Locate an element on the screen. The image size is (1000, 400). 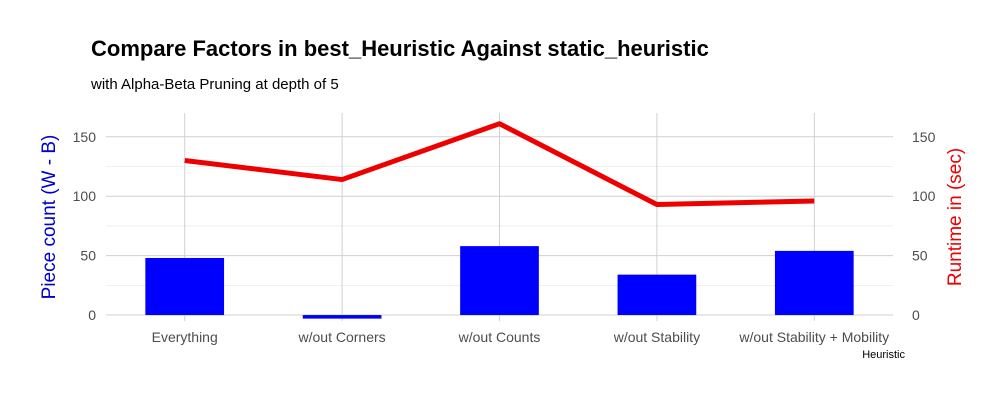
bar-layer is located at coordinates (499, 282).